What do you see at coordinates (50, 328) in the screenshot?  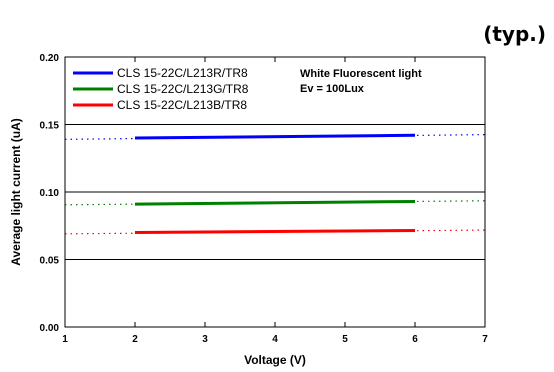 I see `y-tick-label: 0.00` at bounding box center [50, 328].